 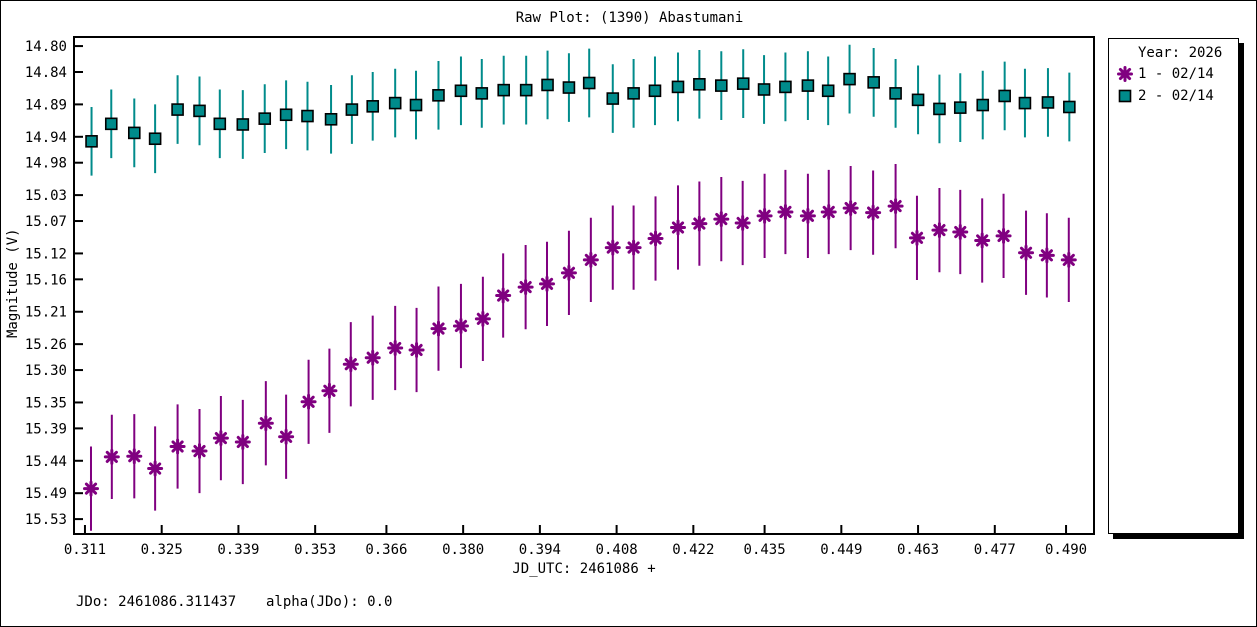 What do you see at coordinates (46, 371) in the screenshot?
I see `svg-text: 15.30` at bounding box center [46, 371].